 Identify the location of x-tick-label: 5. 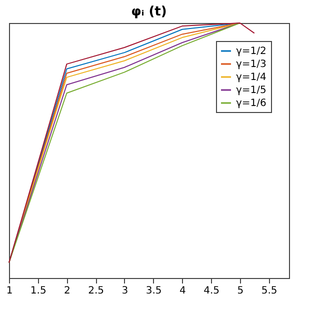
(240, 291).